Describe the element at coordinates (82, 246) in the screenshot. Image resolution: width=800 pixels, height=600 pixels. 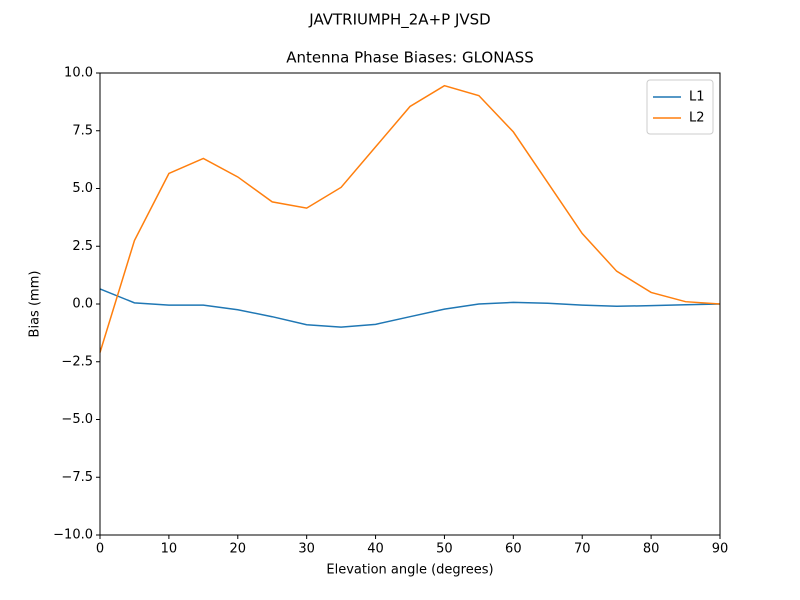
I see `y-tick-label: 2.5` at that location.